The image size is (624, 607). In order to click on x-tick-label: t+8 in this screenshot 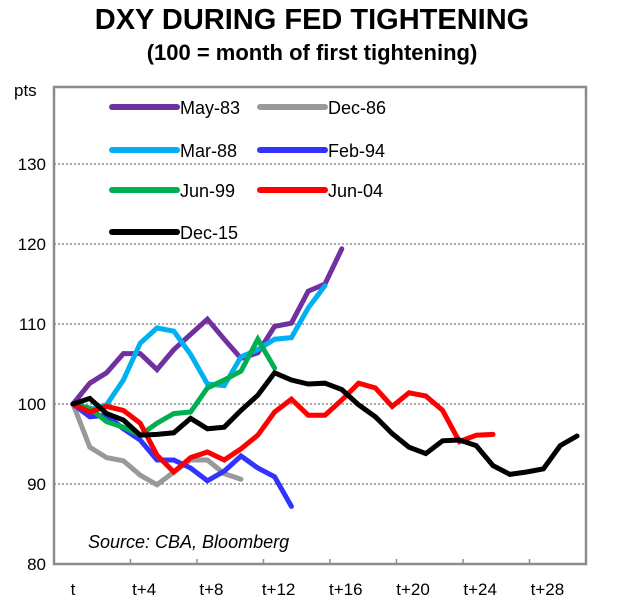, I will do `click(211, 589)`.